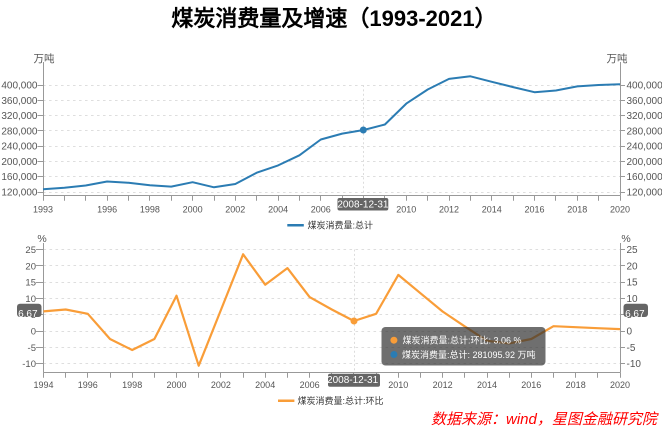  What do you see at coordinates (333, 18) in the screenshot?
I see `svg-text: 煤炭消费量及增速（1993-2021）` at bounding box center [333, 18].